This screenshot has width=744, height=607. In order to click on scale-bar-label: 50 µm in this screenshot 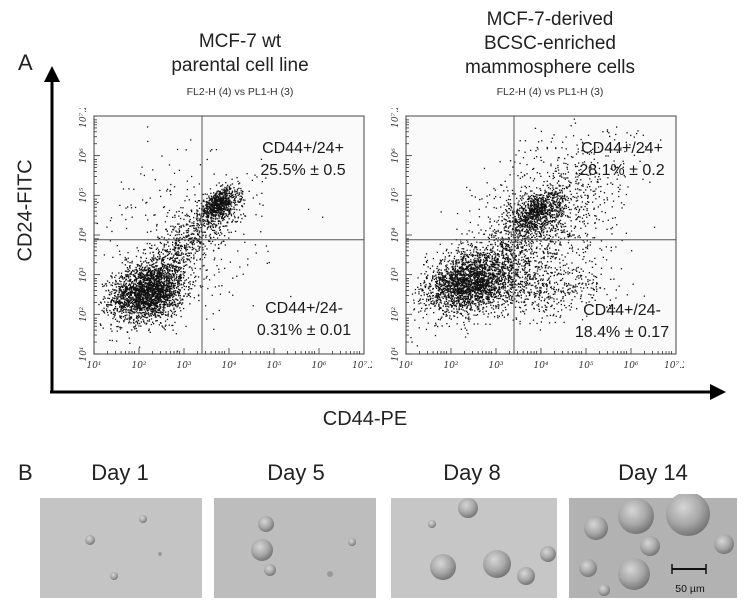, I will do `click(690, 589)`.